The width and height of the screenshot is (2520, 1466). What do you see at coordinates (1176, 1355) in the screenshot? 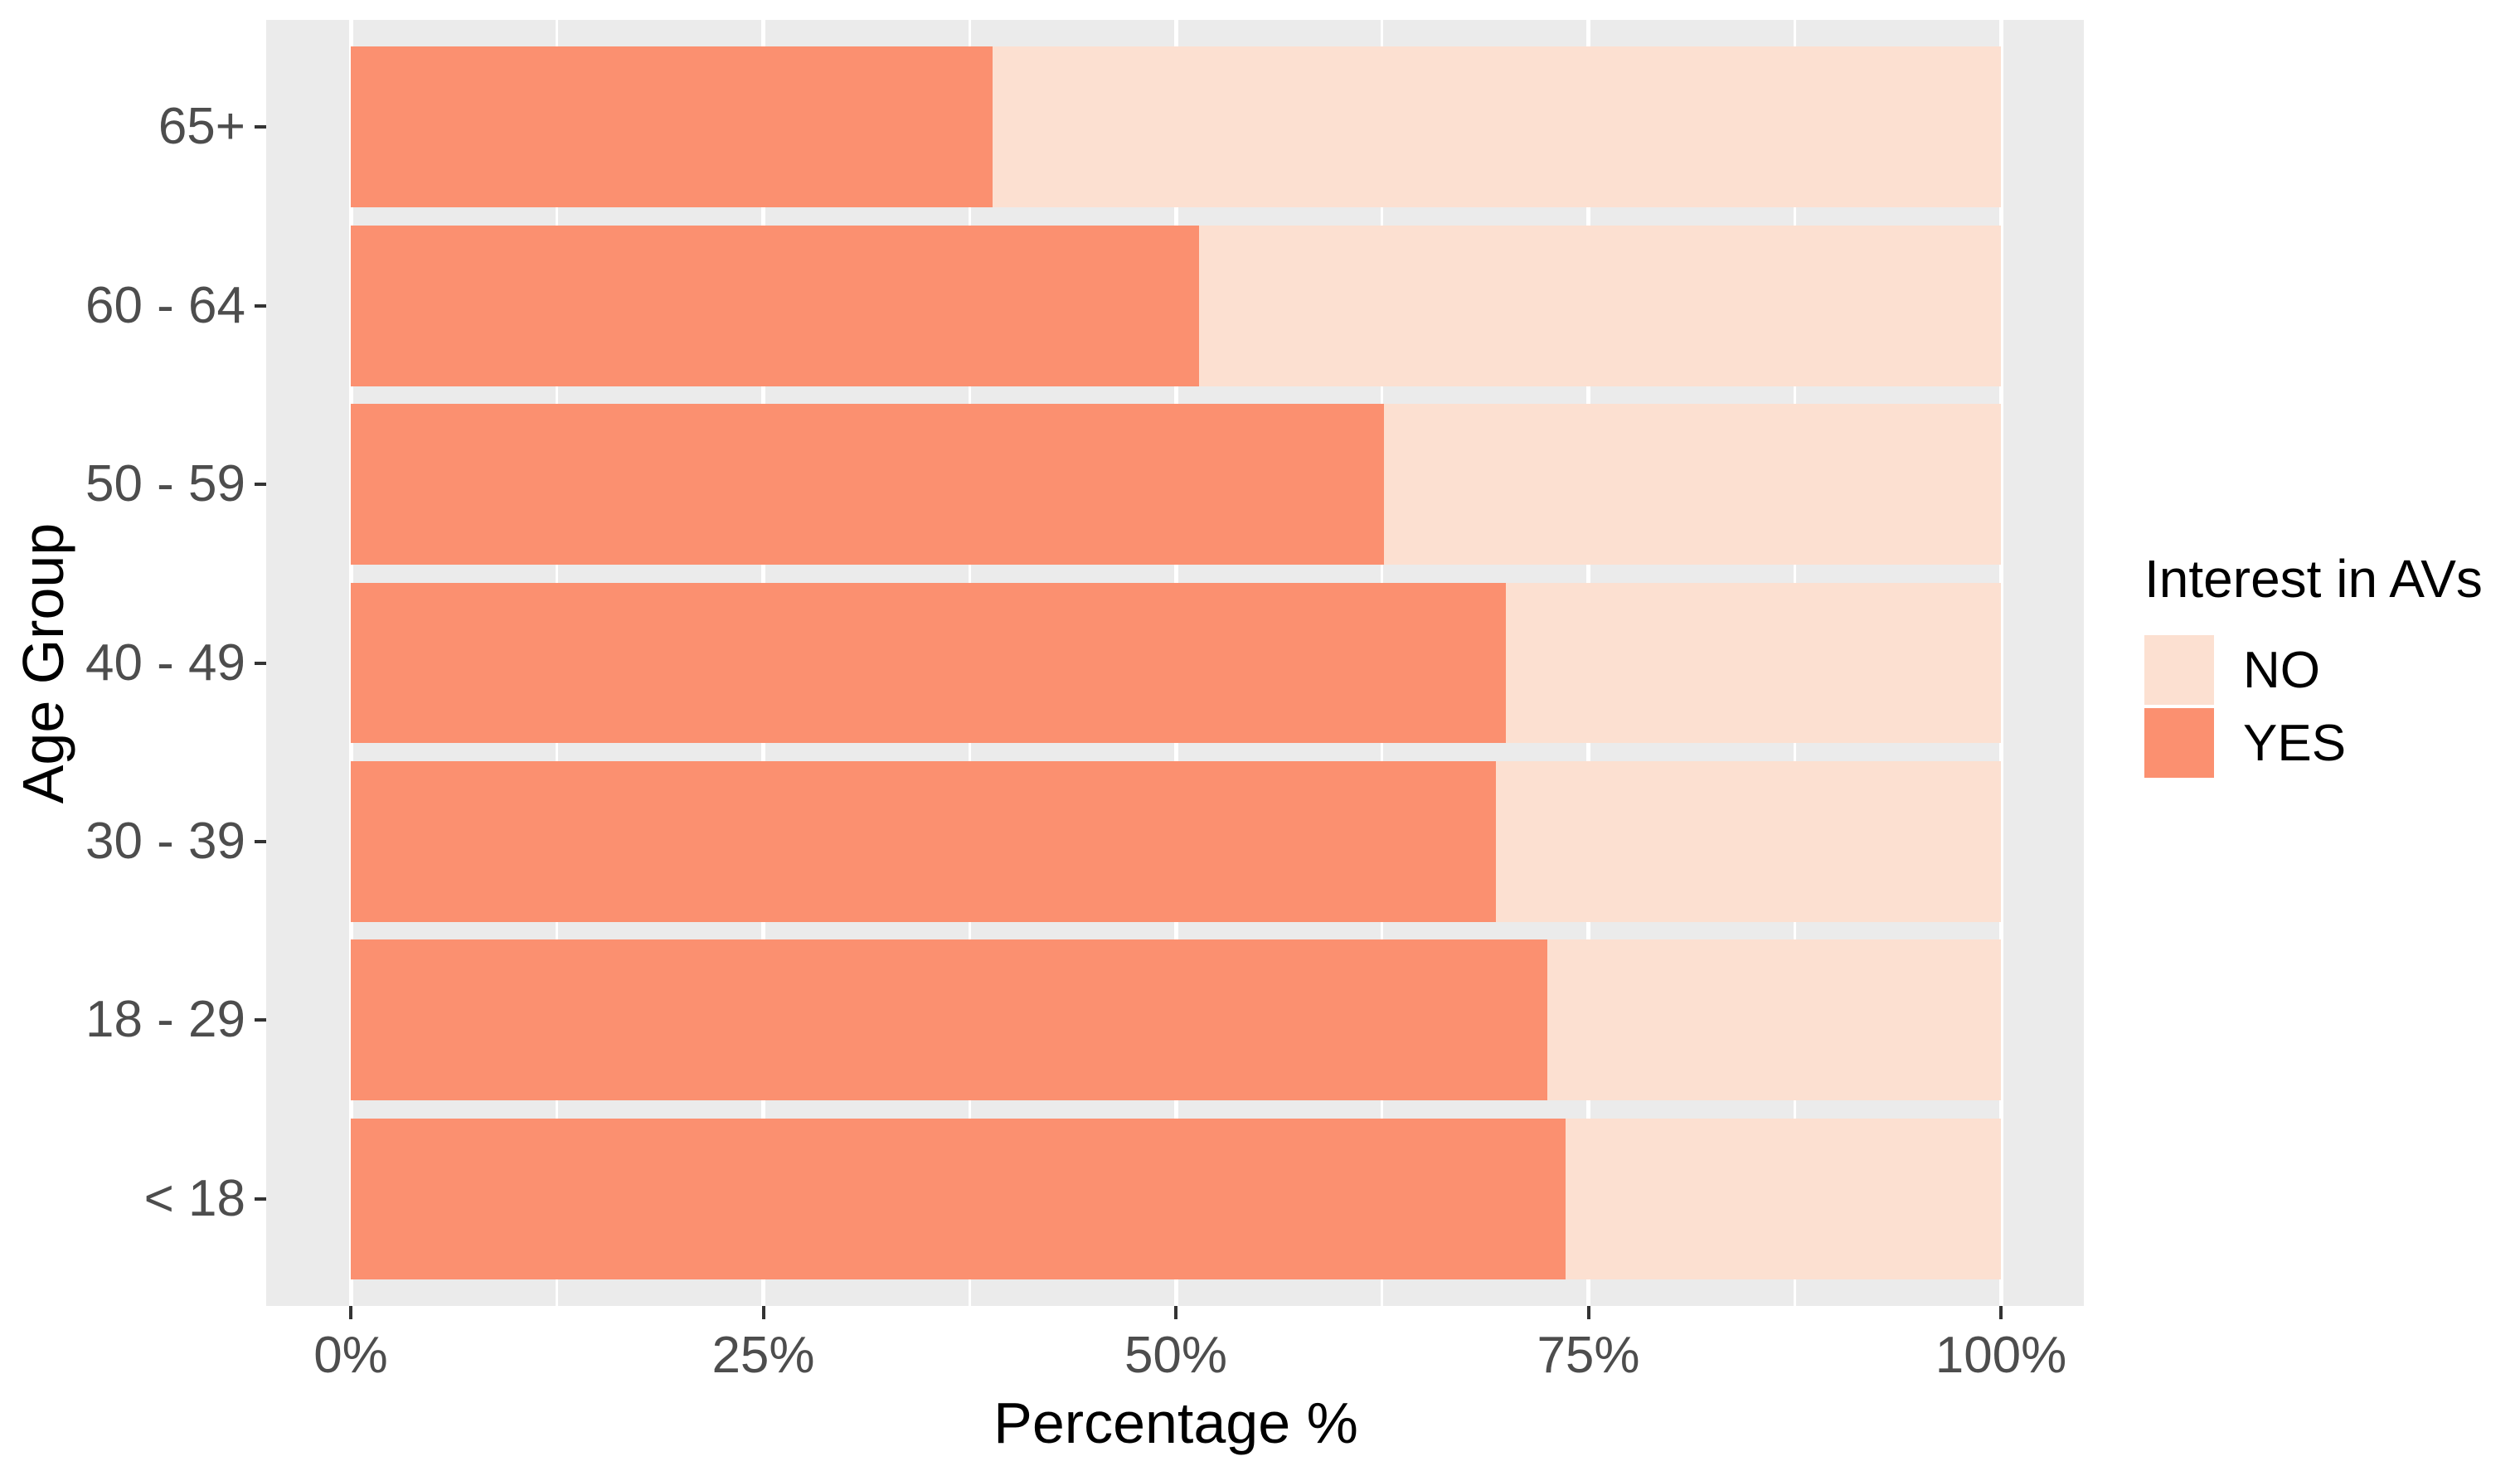
I see `x-axis-tick-label: 50%` at bounding box center [1176, 1355].